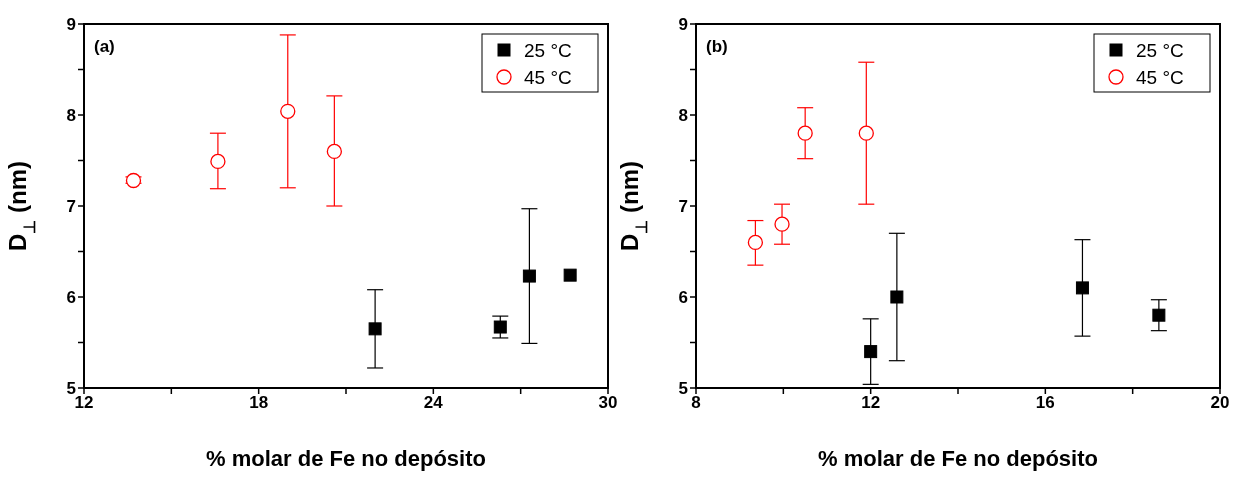 The height and width of the screenshot is (479, 1247). I want to click on annotation: (a), so click(104, 46).